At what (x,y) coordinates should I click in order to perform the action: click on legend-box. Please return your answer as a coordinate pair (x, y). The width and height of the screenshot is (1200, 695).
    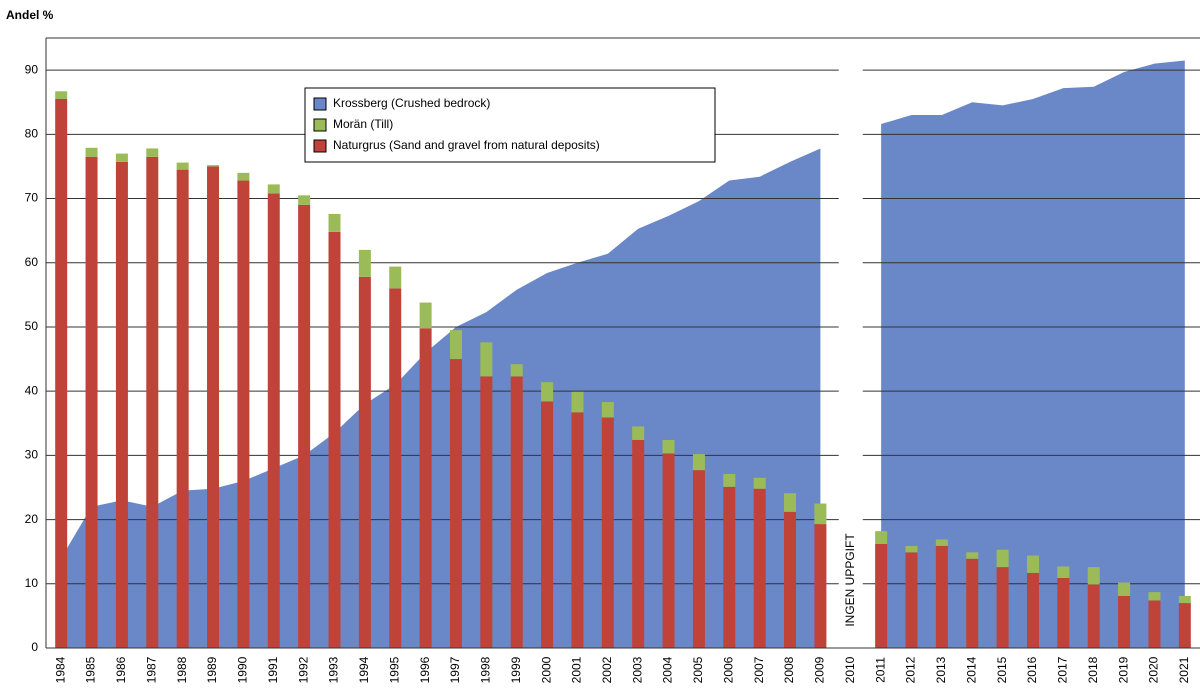
    Looking at the image, I should click on (510, 125).